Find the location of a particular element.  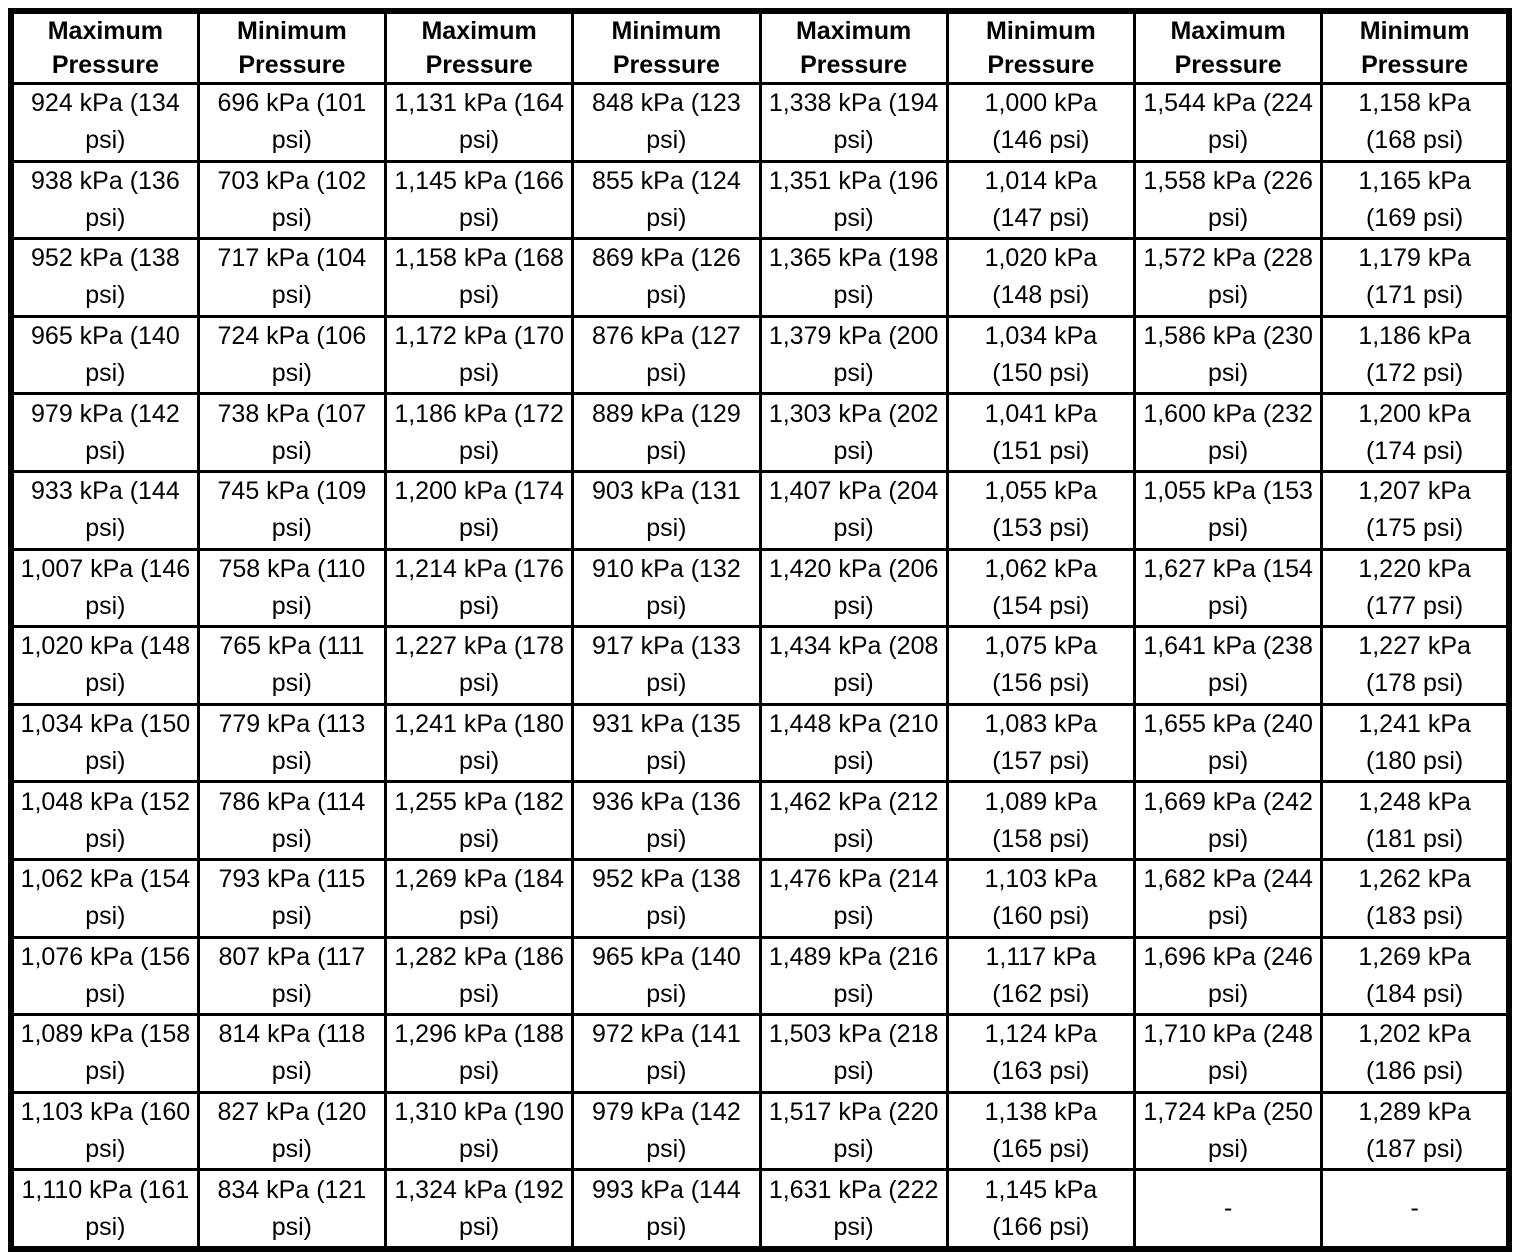

table-cell: 779 kPa (113 psi) is located at coordinates (292, 743).